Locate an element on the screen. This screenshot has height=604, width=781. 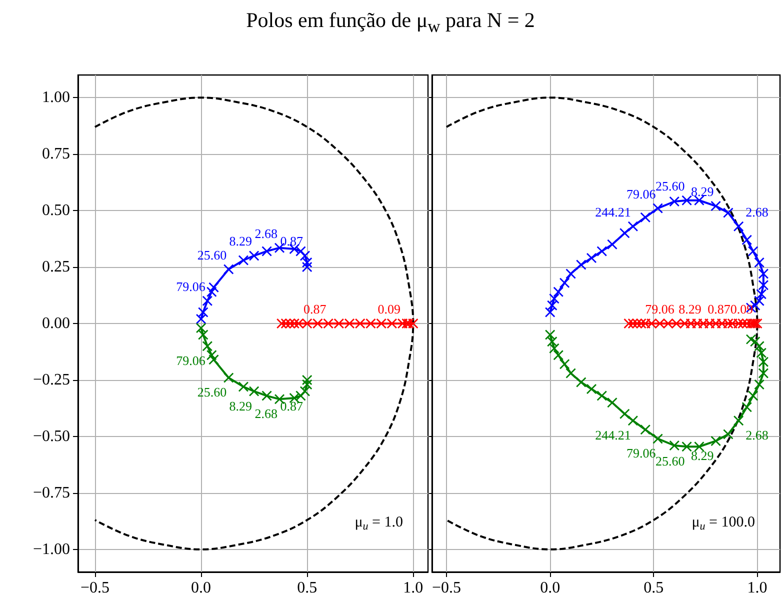
annotation: 0.09 is located at coordinates (389, 309).